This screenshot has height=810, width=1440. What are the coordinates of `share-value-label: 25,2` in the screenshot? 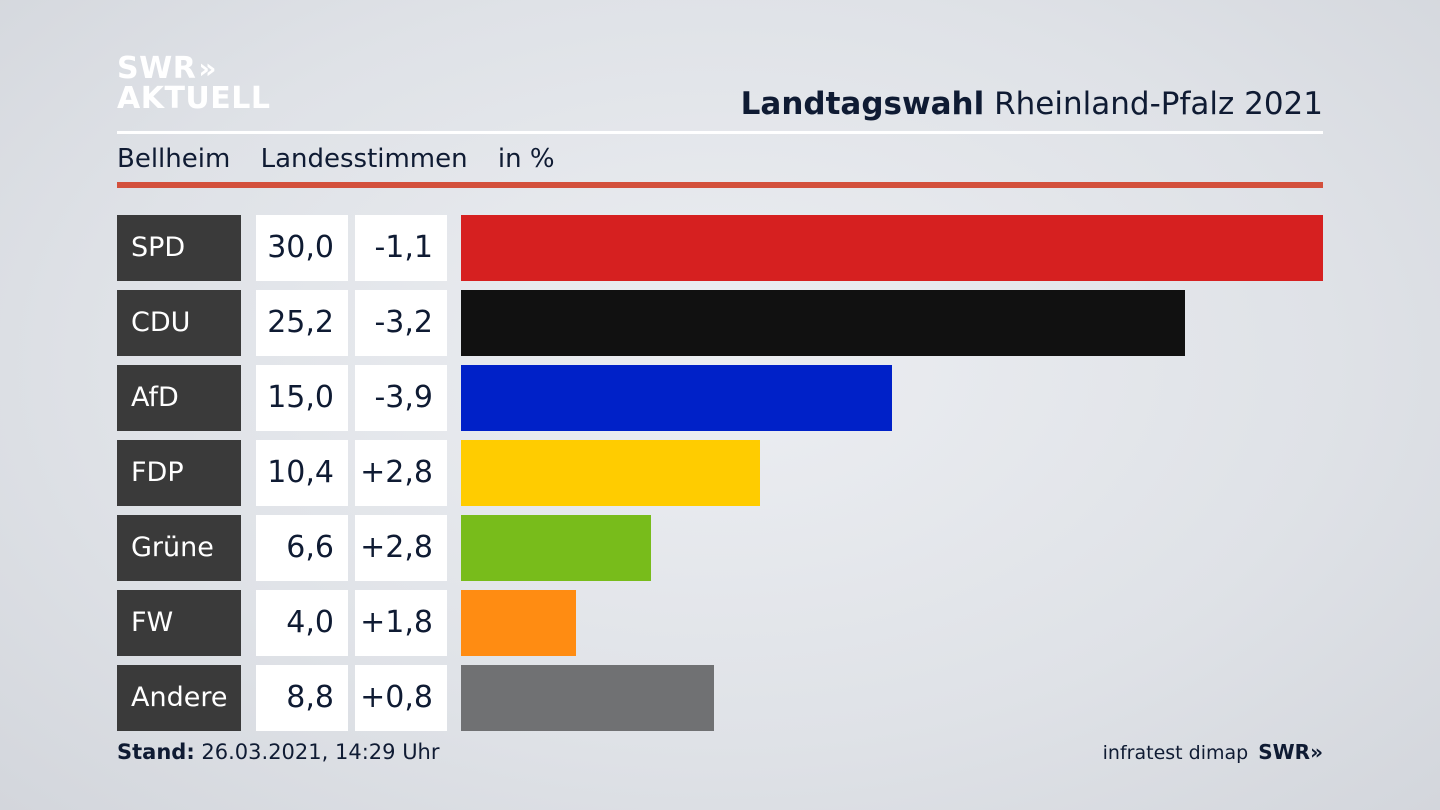 It's located at (302, 323).